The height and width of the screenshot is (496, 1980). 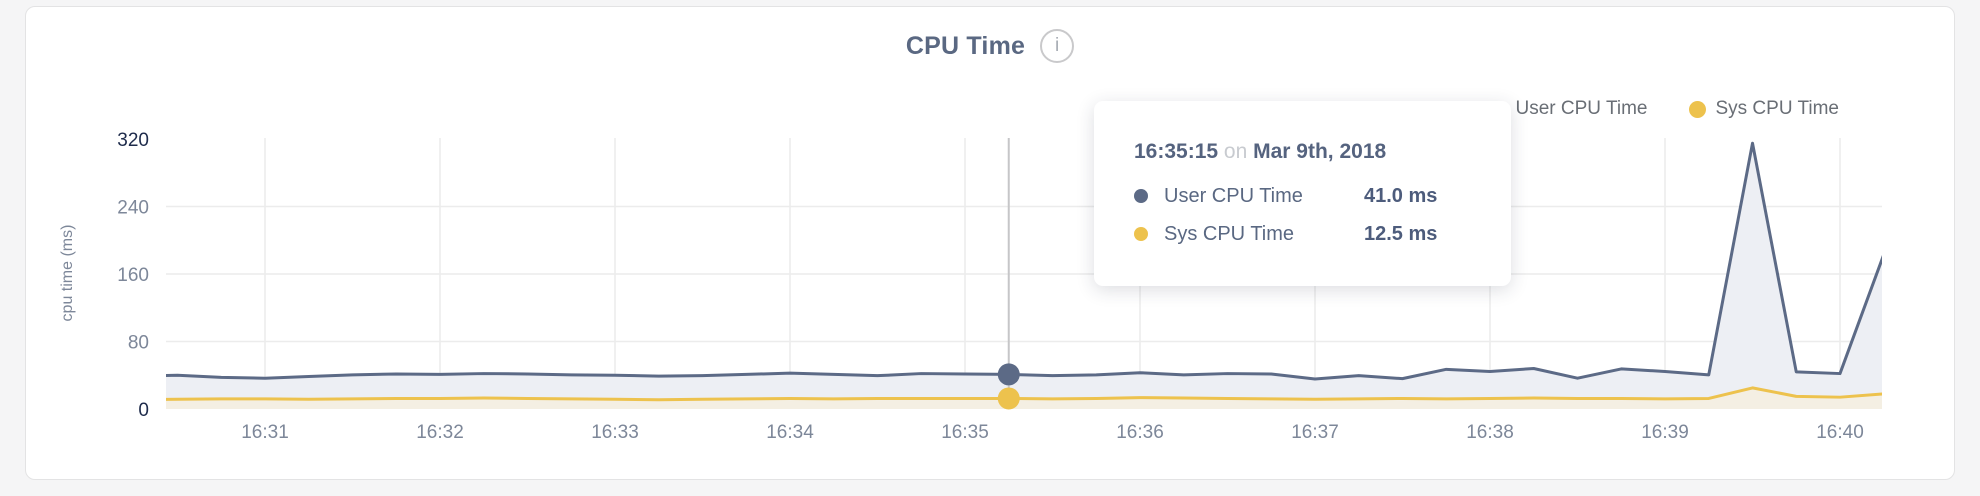 What do you see at coordinates (1233, 195) in the screenshot?
I see `tooltip-label-user: User CPU Time` at bounding box center [1233, 195].